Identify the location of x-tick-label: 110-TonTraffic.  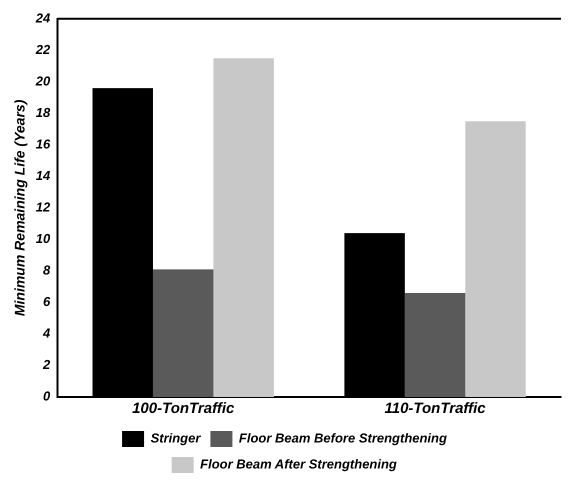
(435, 409).